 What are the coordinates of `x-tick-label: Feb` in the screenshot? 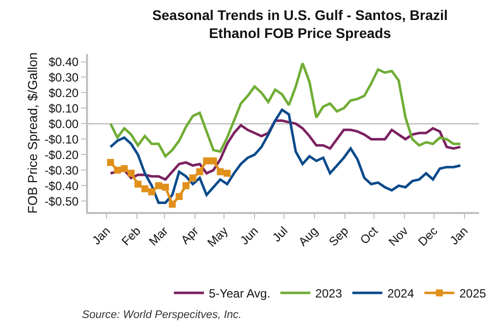 It's located at (131, 236).